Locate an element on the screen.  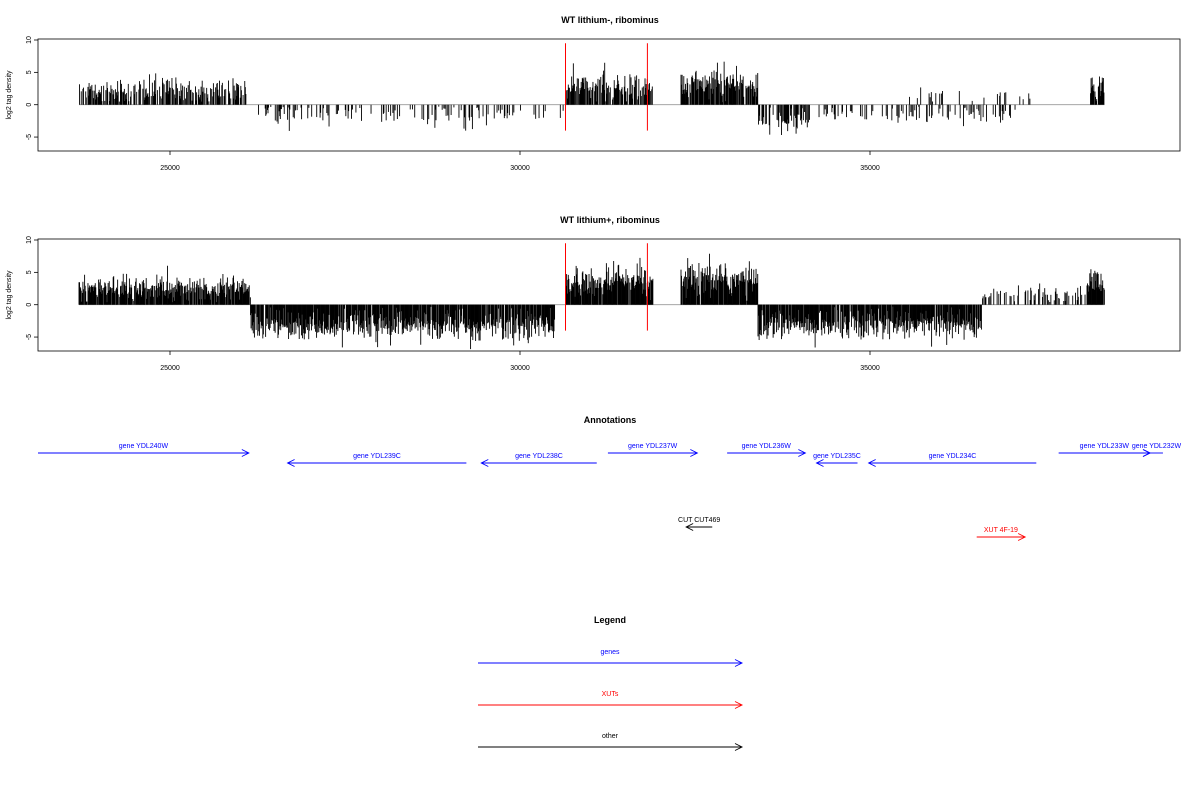
legend-label: genes is located at coordinates (610, 652).